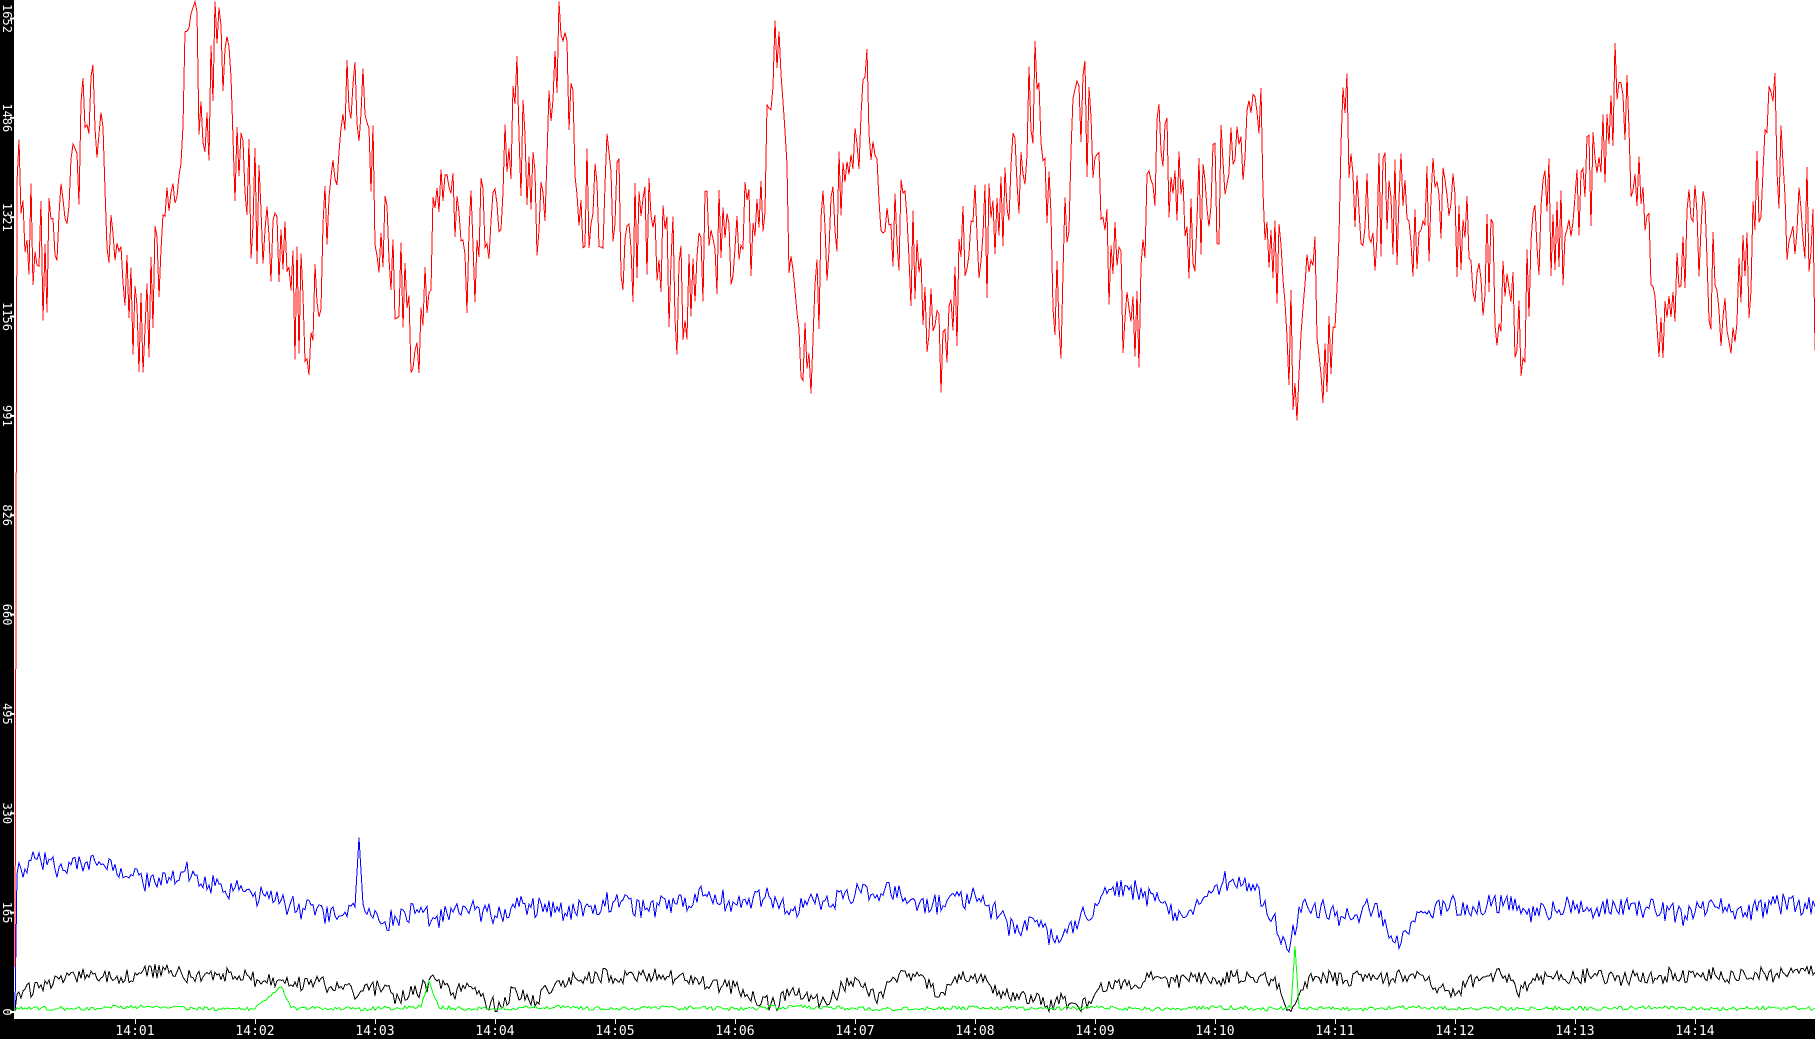 The image size is (1815, 1039). Describe the element at coordinates (1574, 1031) in the screenshot. I see `x-tick-label: 14:13` at that location.